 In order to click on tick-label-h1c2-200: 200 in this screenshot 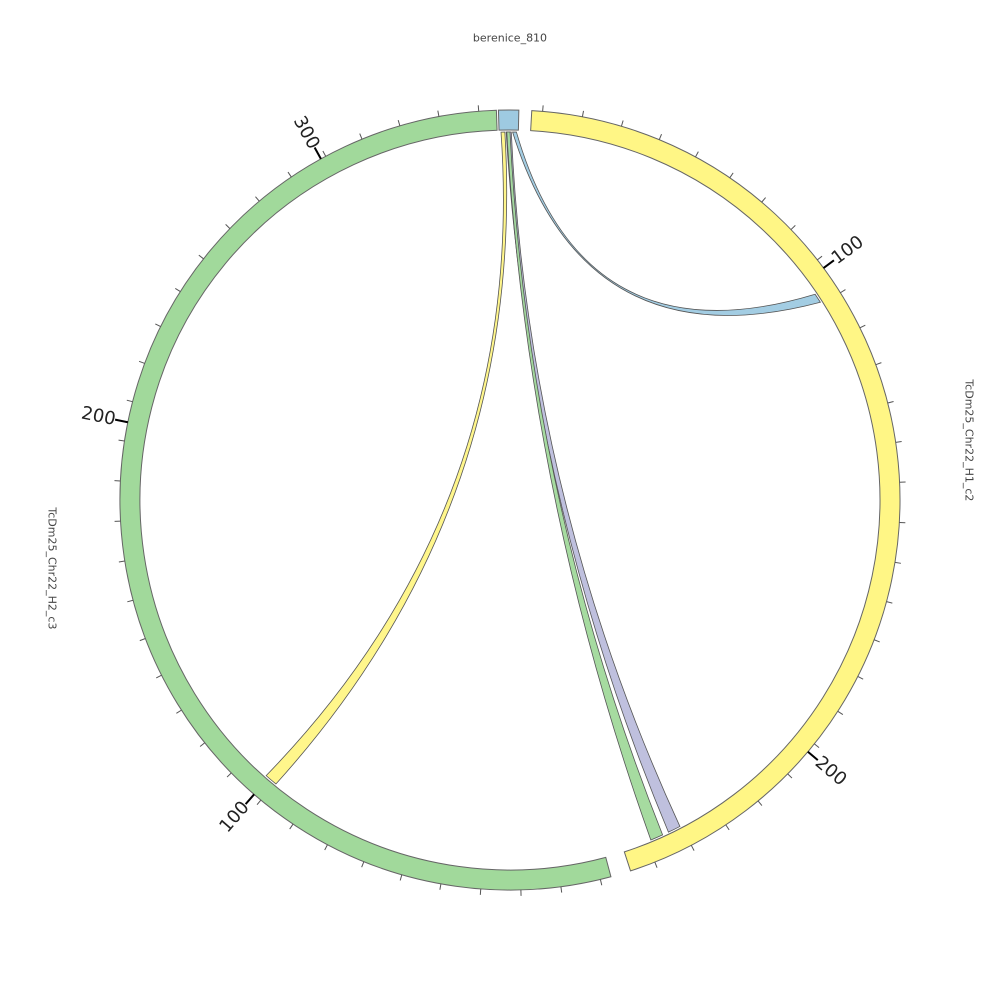, I will do `click(831, 771)`.